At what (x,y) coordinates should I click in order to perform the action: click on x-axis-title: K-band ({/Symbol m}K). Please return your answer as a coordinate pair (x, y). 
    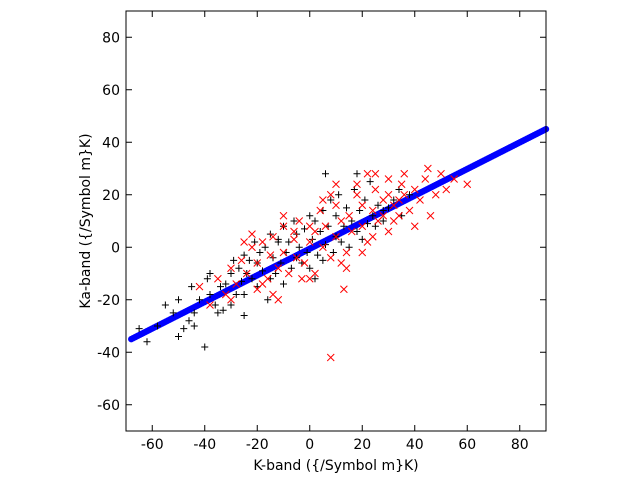
    Looking at the image, I should click on (335, 466).